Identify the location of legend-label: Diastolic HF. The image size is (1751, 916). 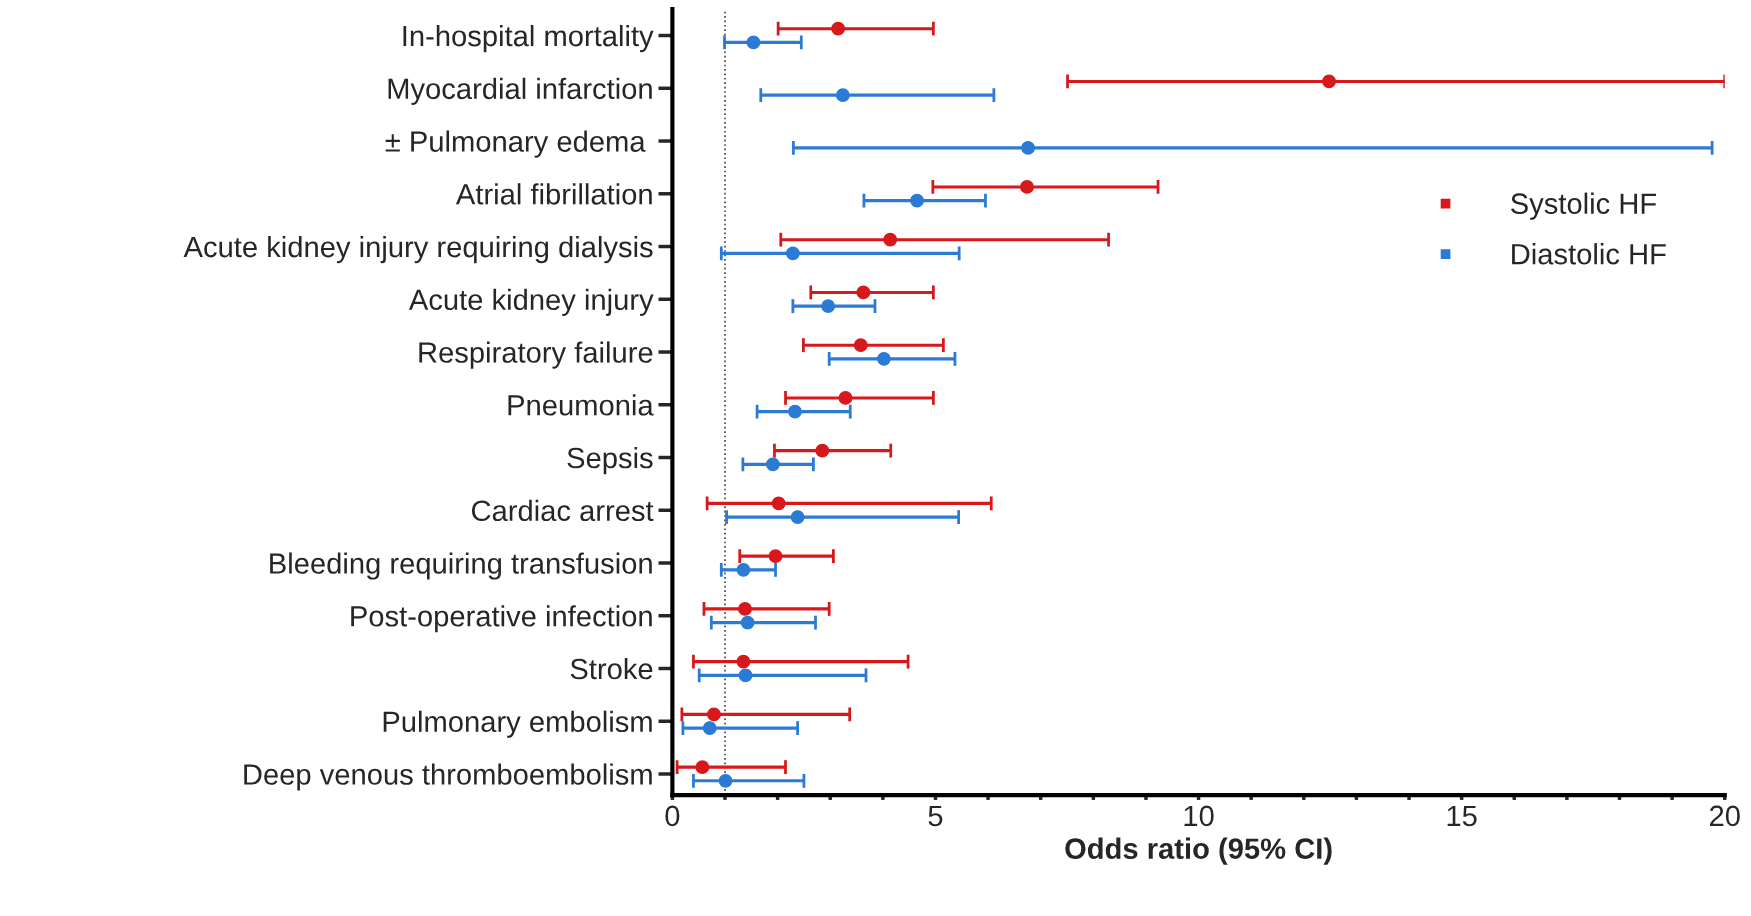
(1589, 254).